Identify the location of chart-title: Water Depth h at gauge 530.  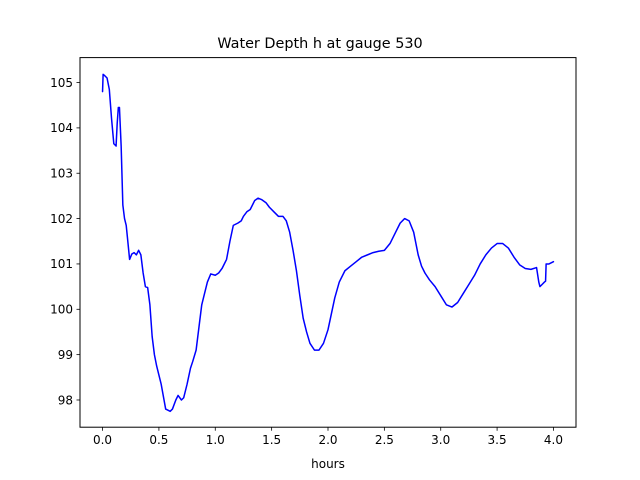
(319, 44).